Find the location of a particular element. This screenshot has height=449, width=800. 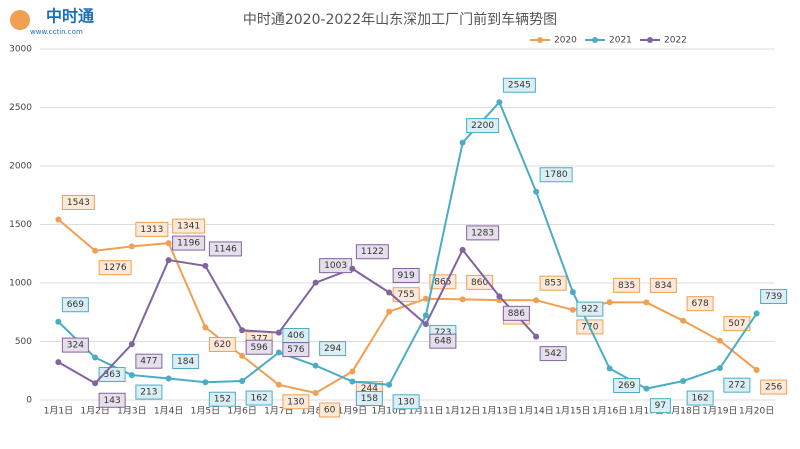

y-tick-label: 1000 is located at coordinates (20, 284).